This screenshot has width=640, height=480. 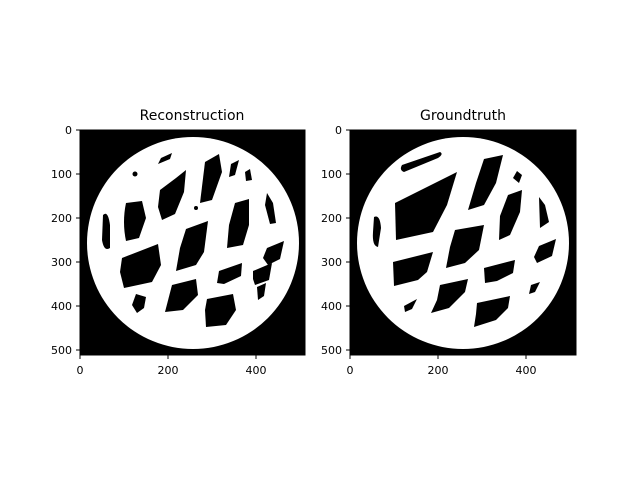 What do you see at coordinates (463, 116) in the screenshot?
I see `panel-title: Groundtruth` at bounding box center [463, 116].